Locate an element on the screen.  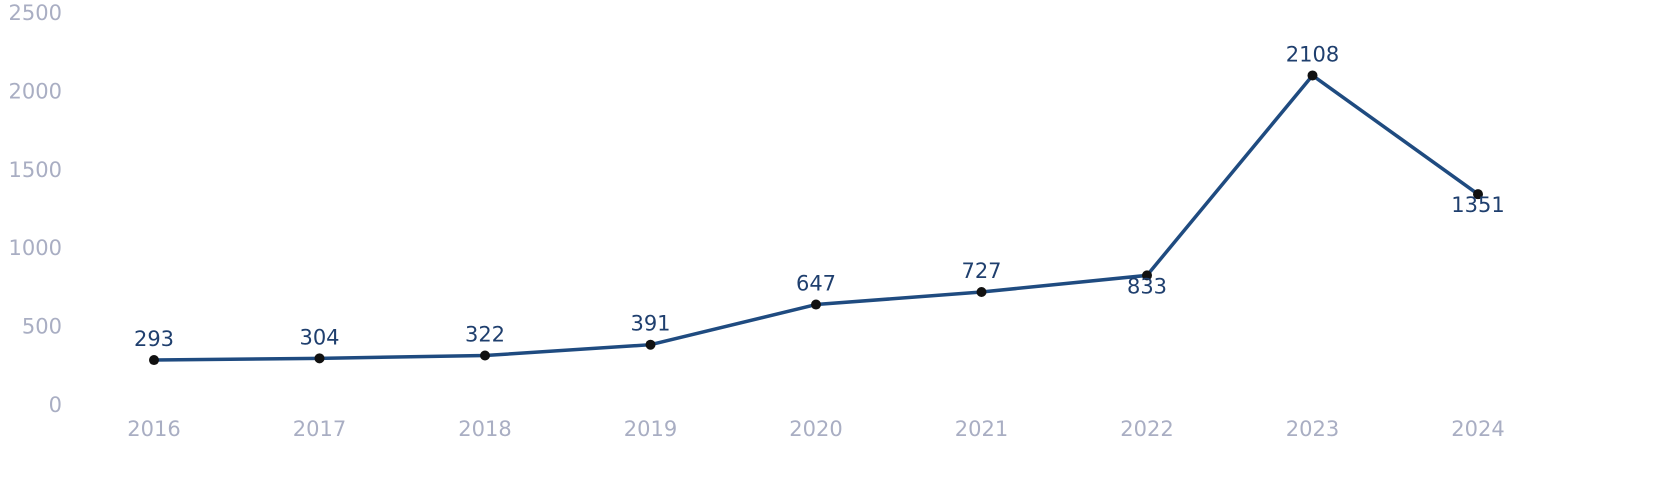
value-label: 391 is located at coordinates (650, 324).